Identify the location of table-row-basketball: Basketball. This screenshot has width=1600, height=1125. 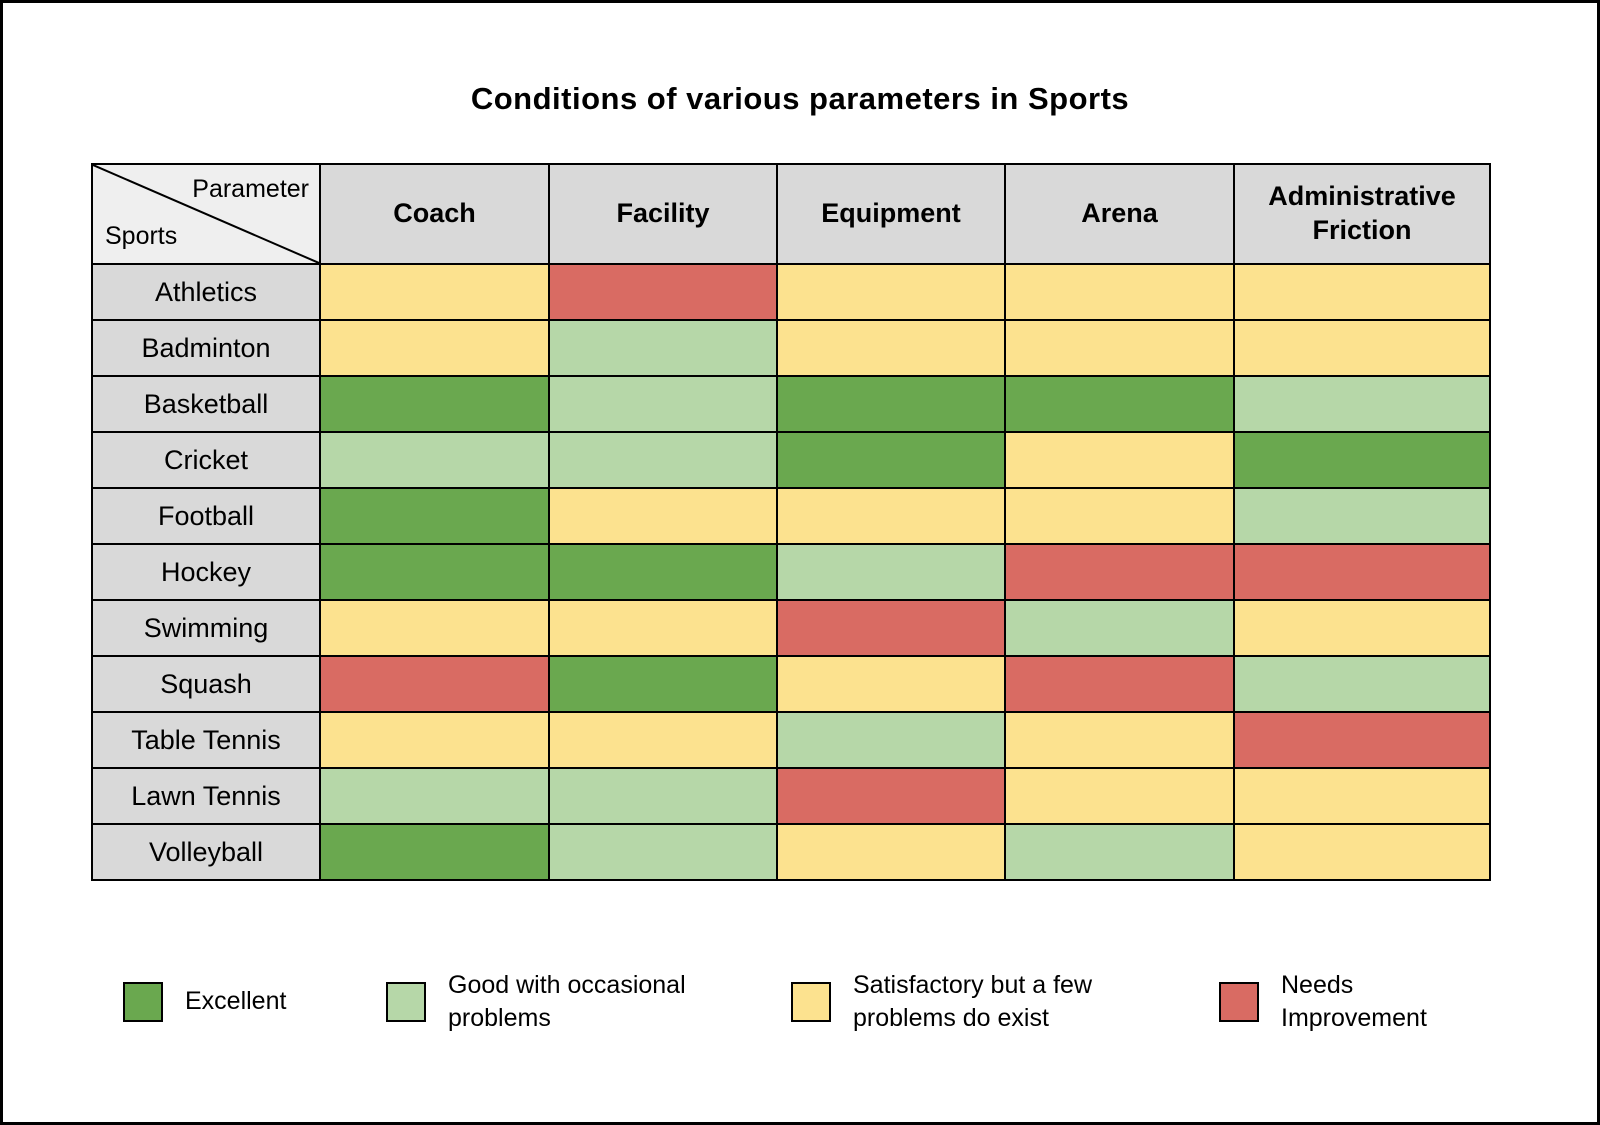
(791, 404).